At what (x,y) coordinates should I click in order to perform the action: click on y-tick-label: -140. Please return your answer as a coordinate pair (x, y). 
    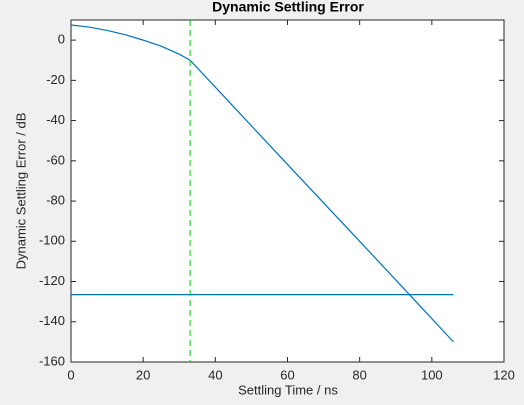
    Looking at the image, I should click on (52, 320).